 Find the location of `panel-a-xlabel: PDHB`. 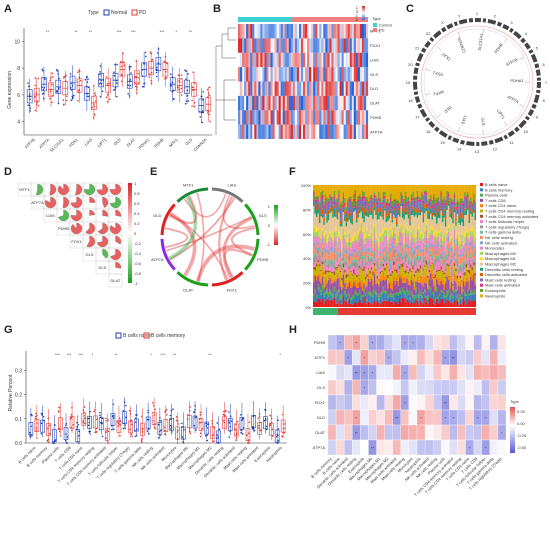

panel-a-xlabel: PDHB is located at coordinates (159, 143).